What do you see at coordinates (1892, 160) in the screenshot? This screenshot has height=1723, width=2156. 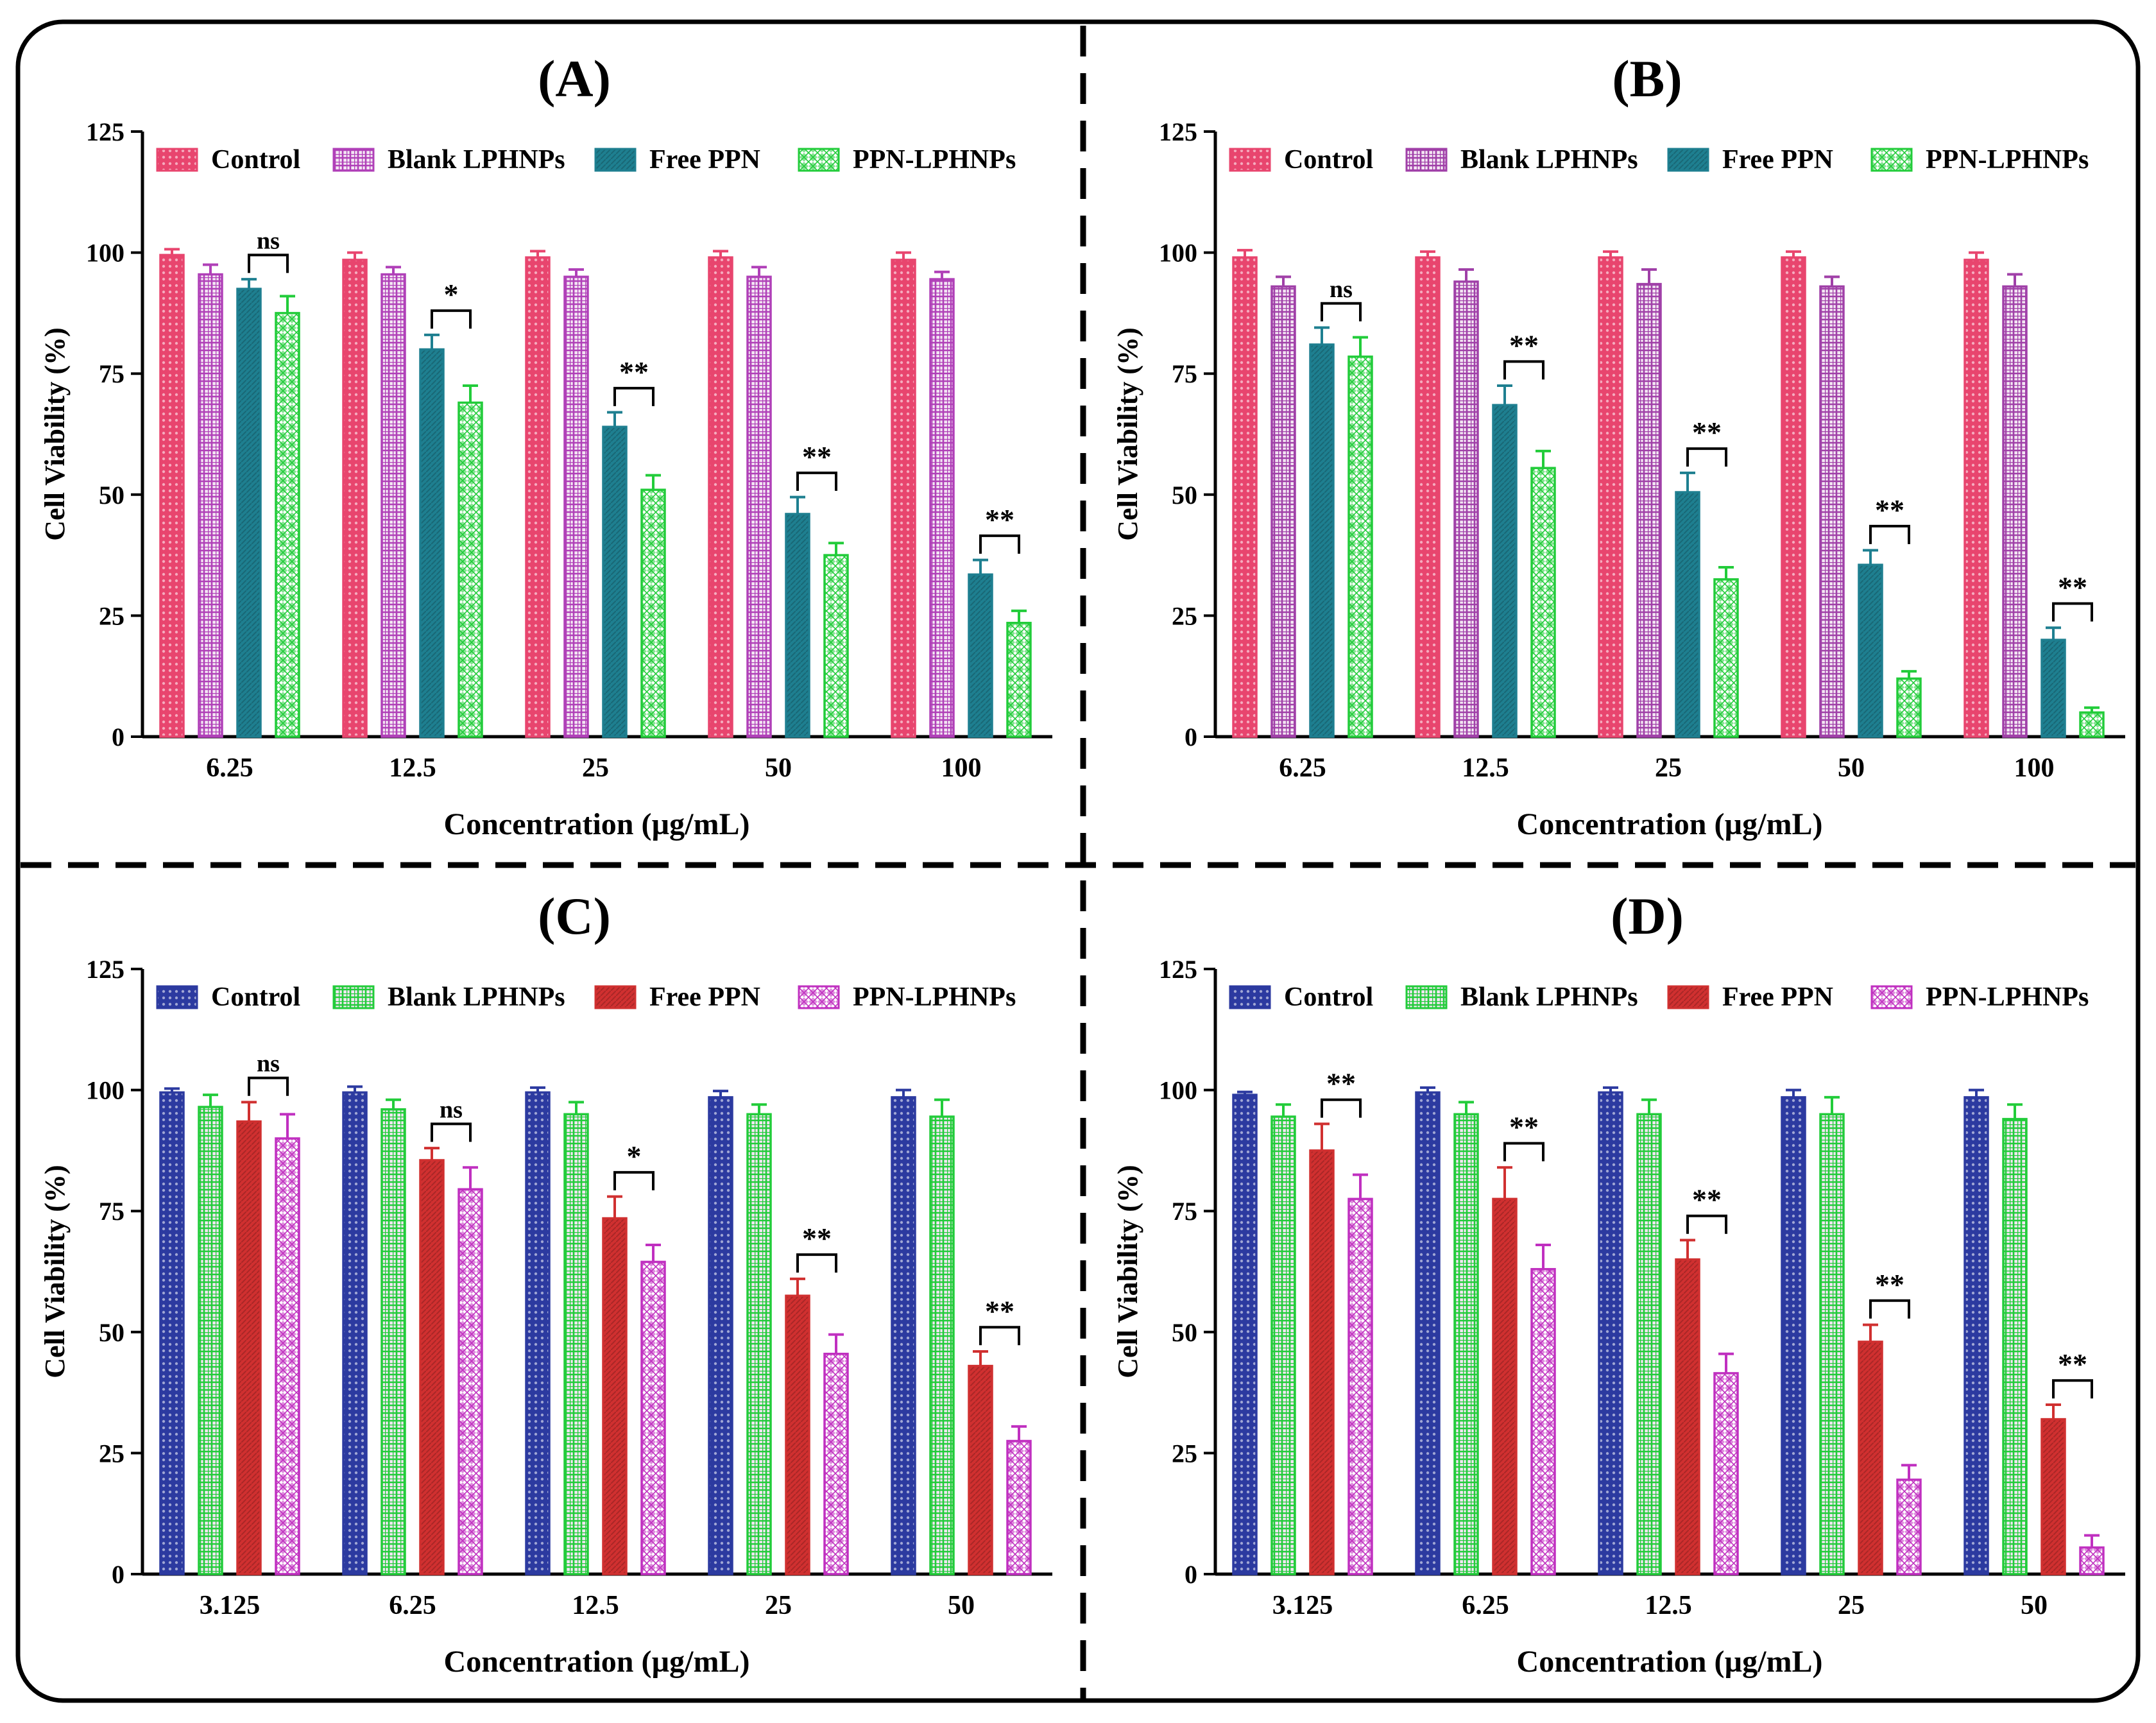 I see `legend-swatch-ppn-lphnps` at bounding box center [1892, 160].